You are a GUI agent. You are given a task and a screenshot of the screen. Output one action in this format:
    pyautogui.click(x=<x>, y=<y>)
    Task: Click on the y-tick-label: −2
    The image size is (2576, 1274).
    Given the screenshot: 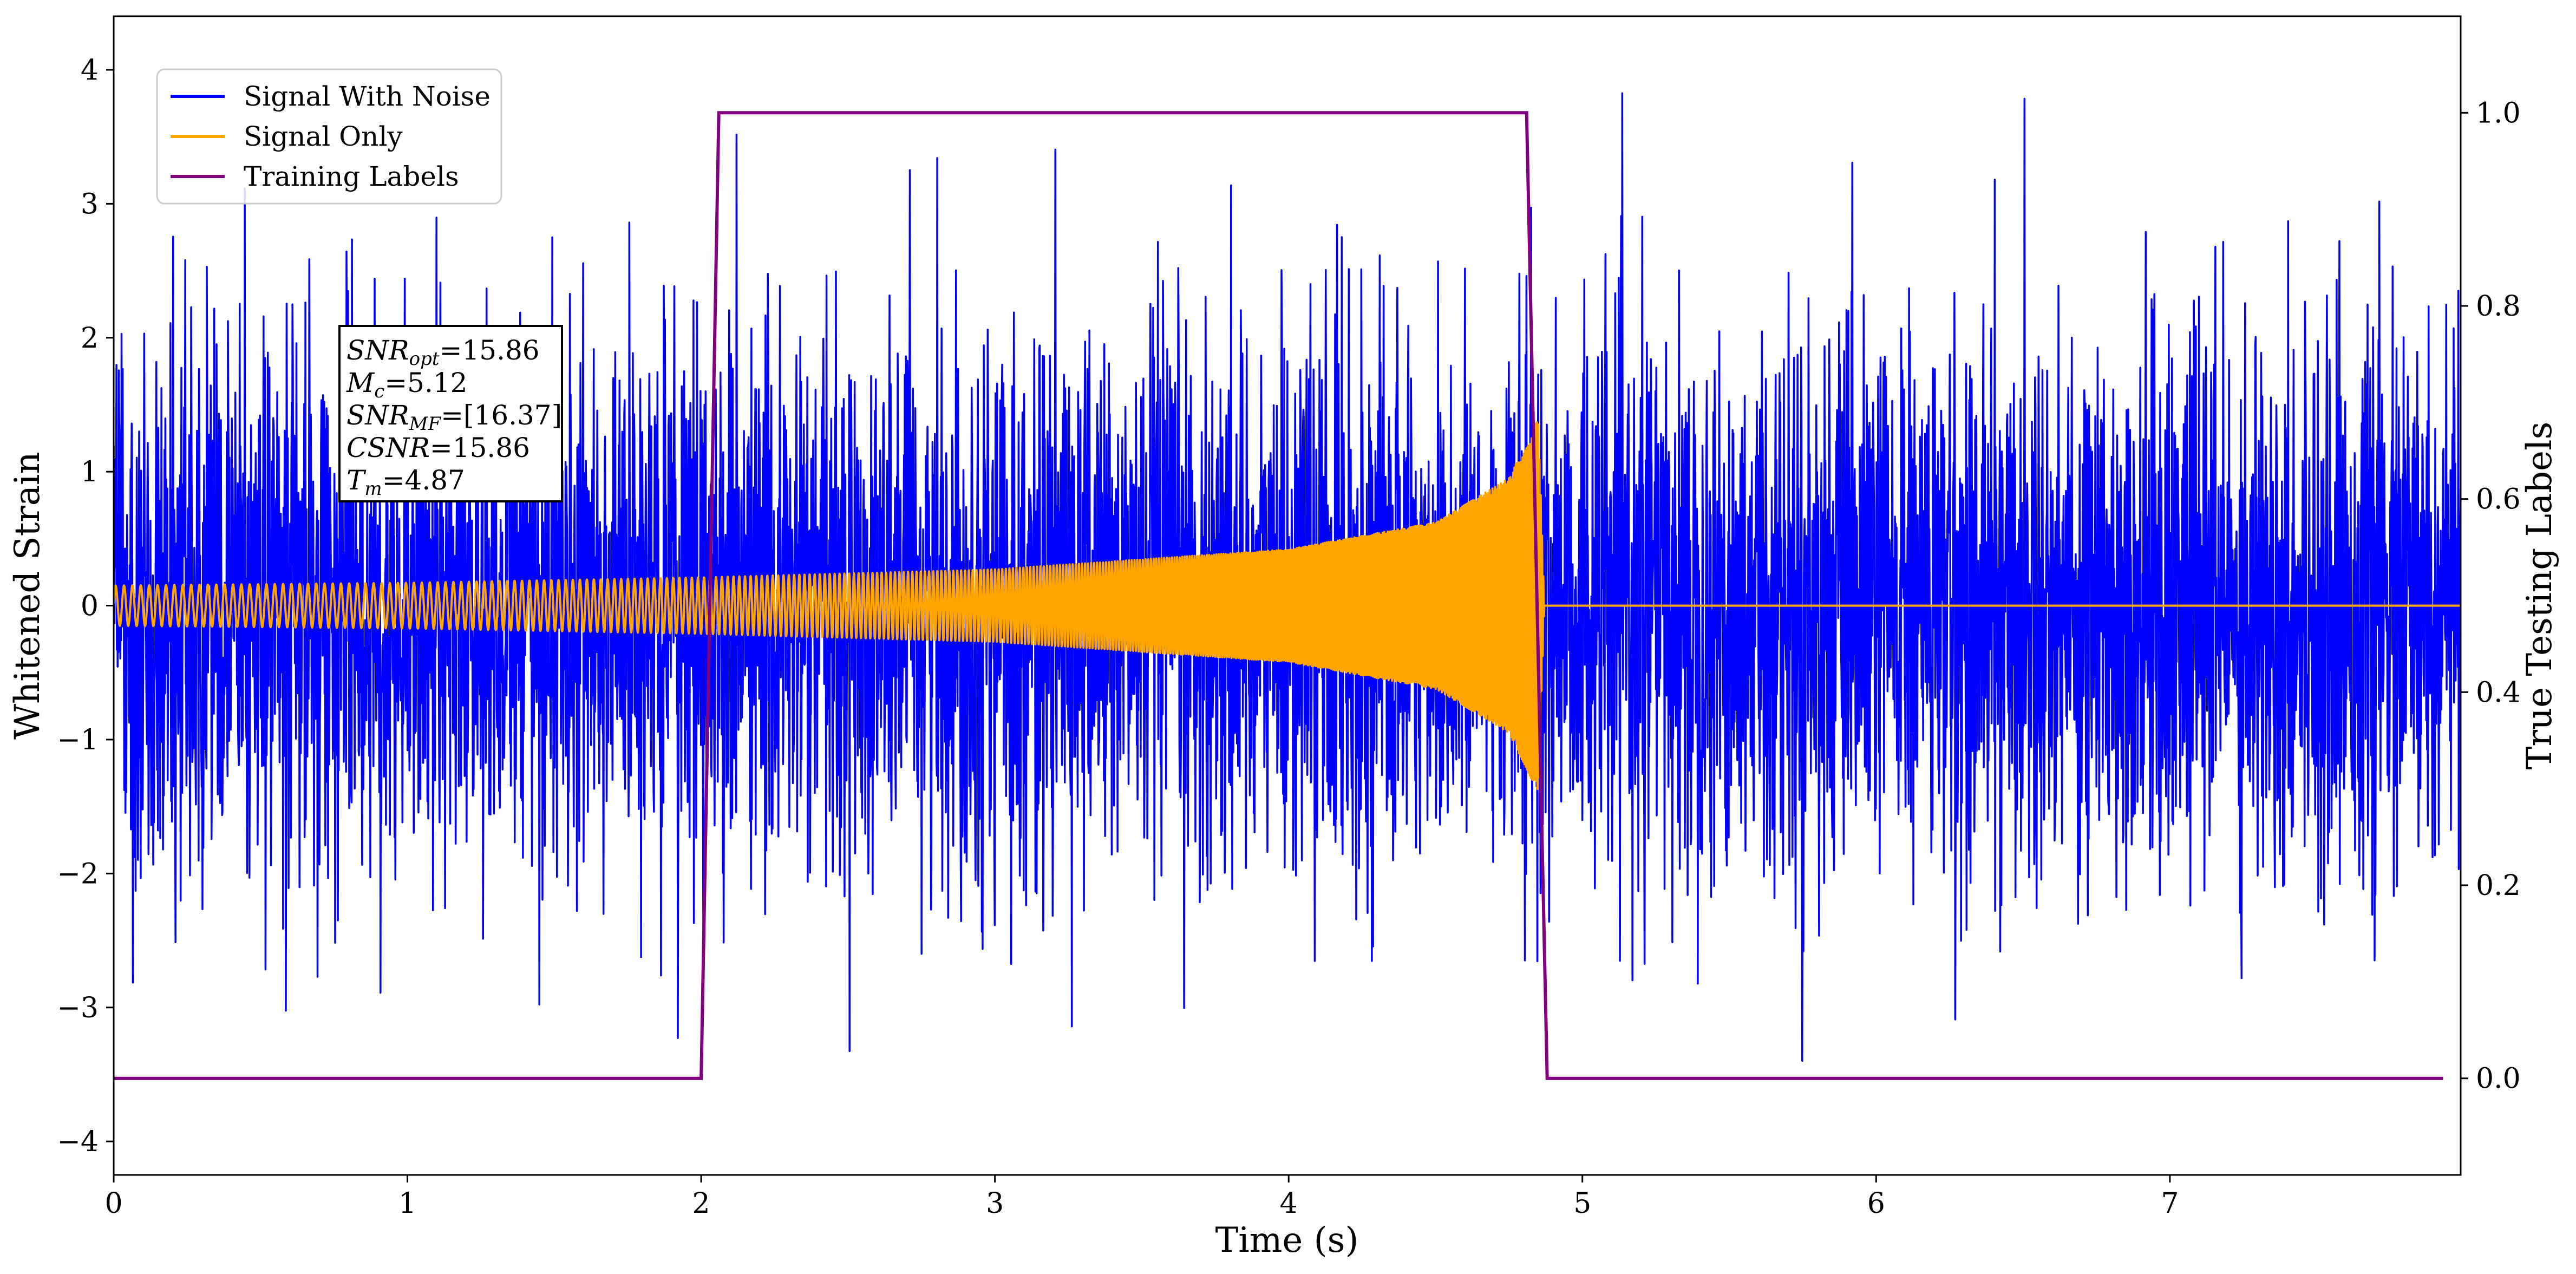 What is the action you would take?
    pyautogui.click(x=78, y=874)
    